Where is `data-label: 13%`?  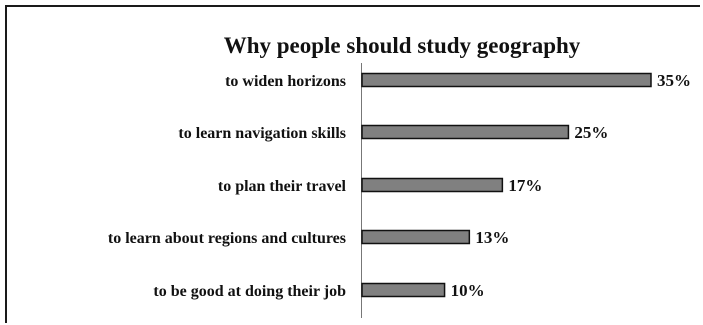
data-label: 13% is located at coordinates (492, 237).